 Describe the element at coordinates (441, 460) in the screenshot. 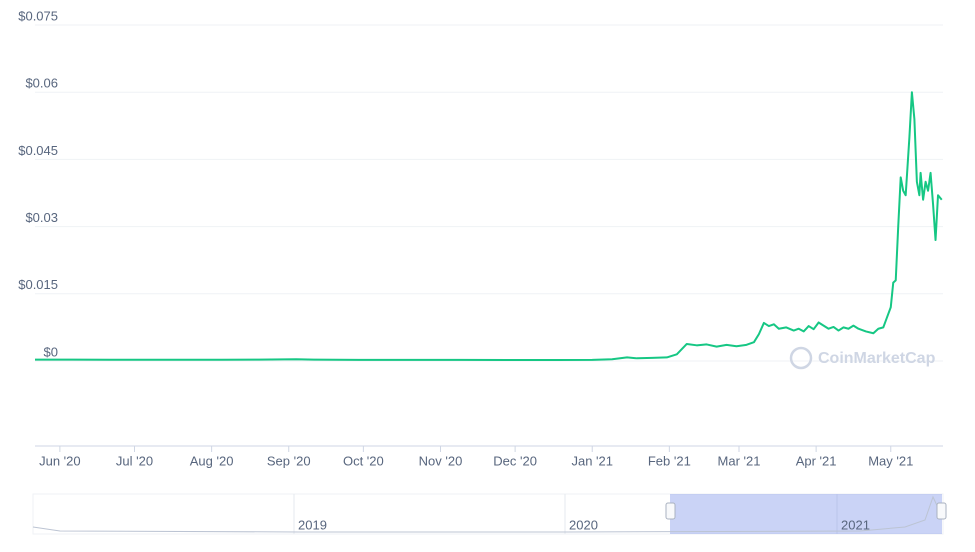

I see `x-tick-label: Nov '20` at that location.